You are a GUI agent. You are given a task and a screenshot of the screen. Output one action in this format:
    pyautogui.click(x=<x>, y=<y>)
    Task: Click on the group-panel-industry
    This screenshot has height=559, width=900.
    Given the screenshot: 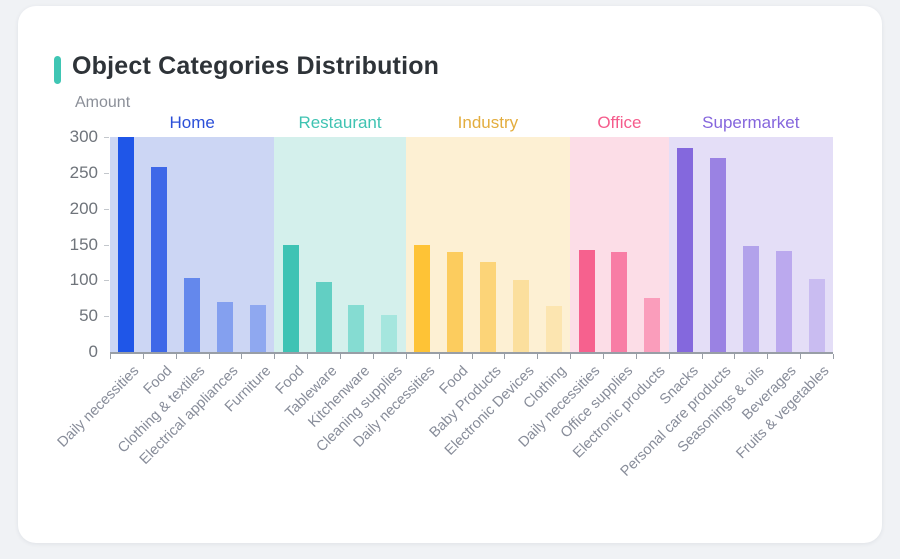 What is the action you would take?
    pyautogui.click(x=488, y=244)
    